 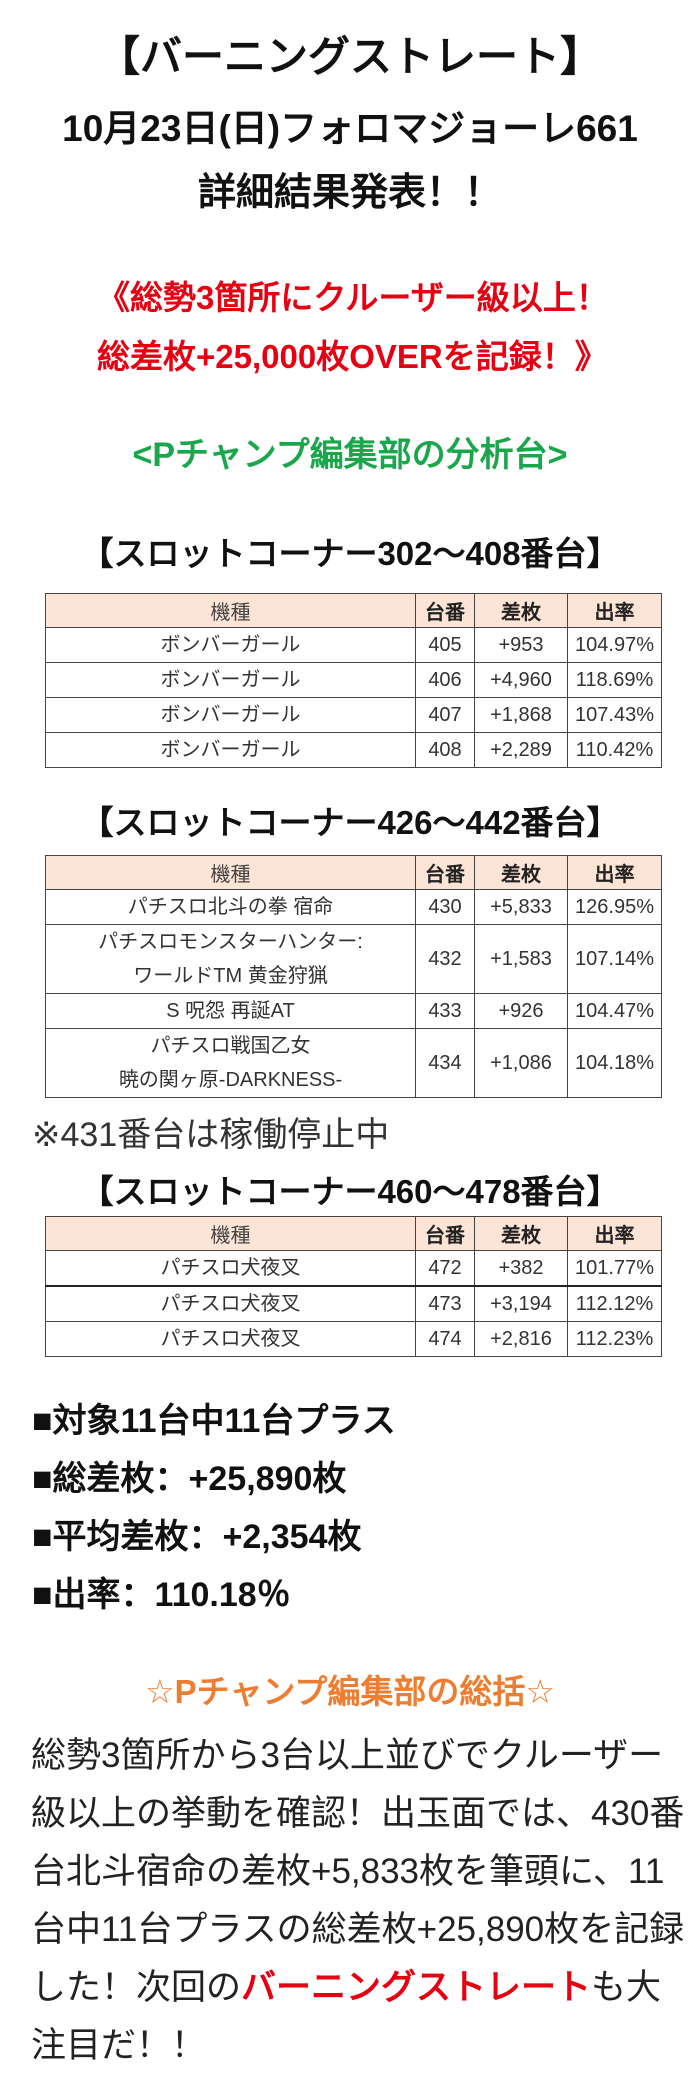 I want to click on event-name-highlight: バーニングストレート, so click(x=416, y=1987).